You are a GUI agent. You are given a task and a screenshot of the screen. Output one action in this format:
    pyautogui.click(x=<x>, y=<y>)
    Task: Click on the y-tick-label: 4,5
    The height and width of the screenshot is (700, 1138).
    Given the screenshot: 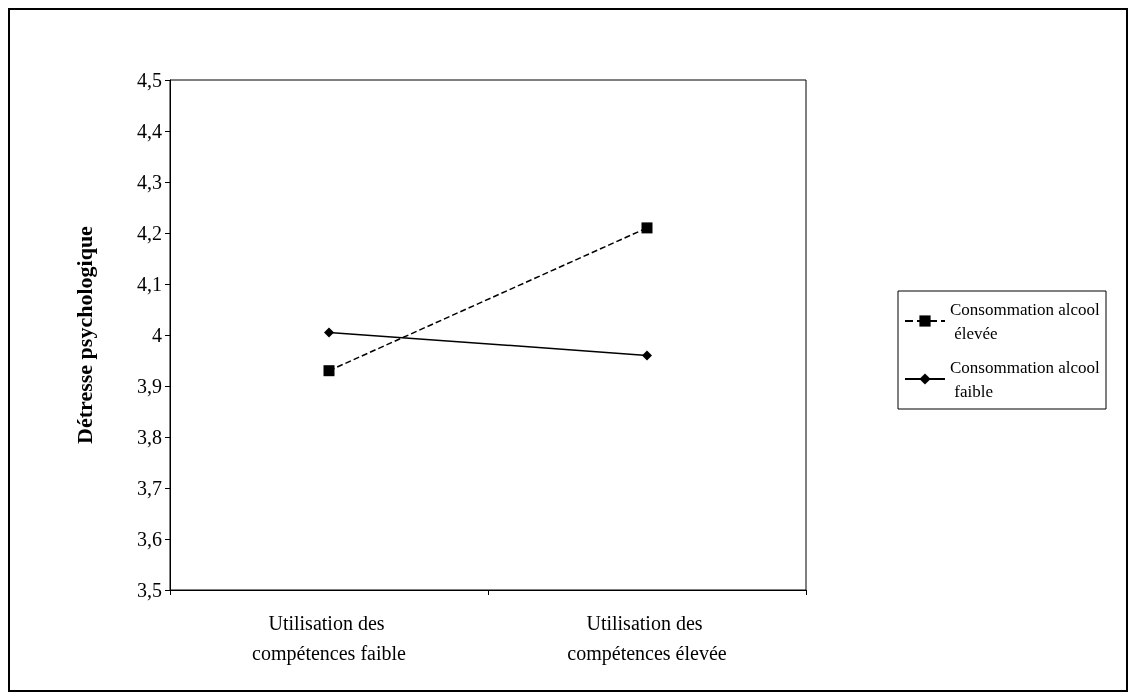 What is the action you would take?
    pyautogui.click(x=149, y=80)
    